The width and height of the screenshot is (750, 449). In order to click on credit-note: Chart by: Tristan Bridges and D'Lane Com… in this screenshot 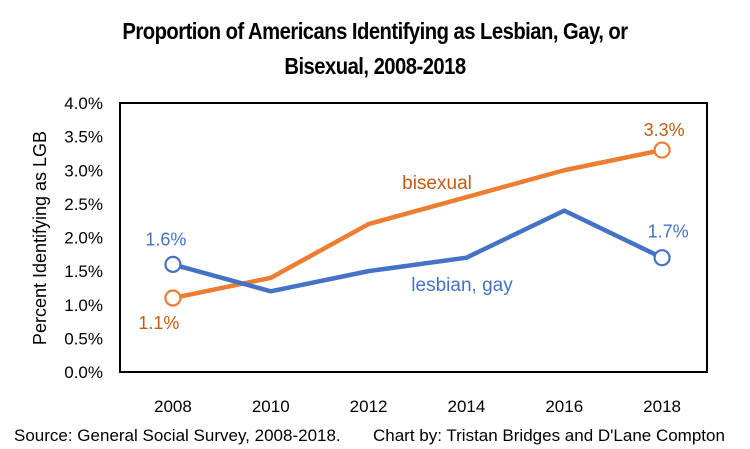, I will do `click(549, 435)`.